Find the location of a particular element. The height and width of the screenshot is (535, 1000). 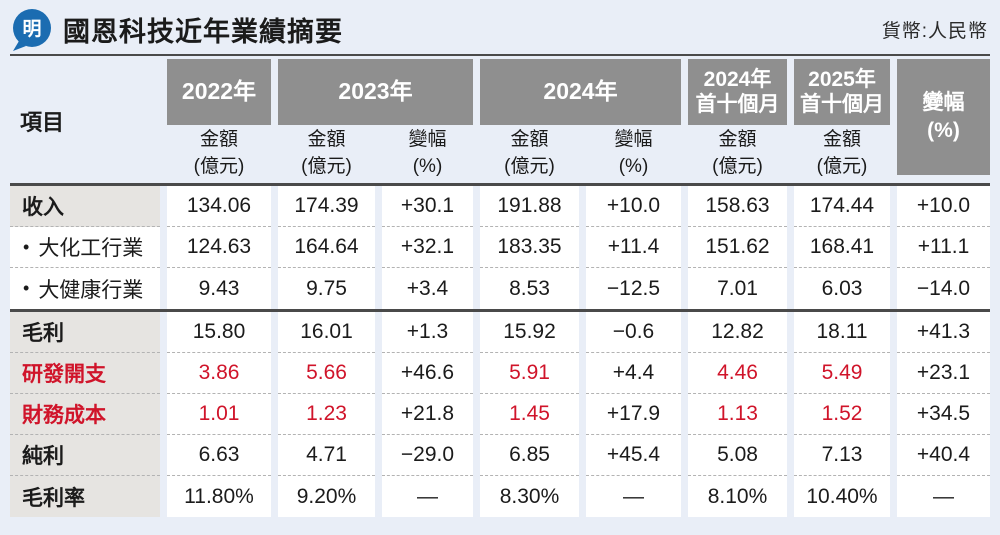

table-cell: 151.62 is located at coordinates (737, 247).